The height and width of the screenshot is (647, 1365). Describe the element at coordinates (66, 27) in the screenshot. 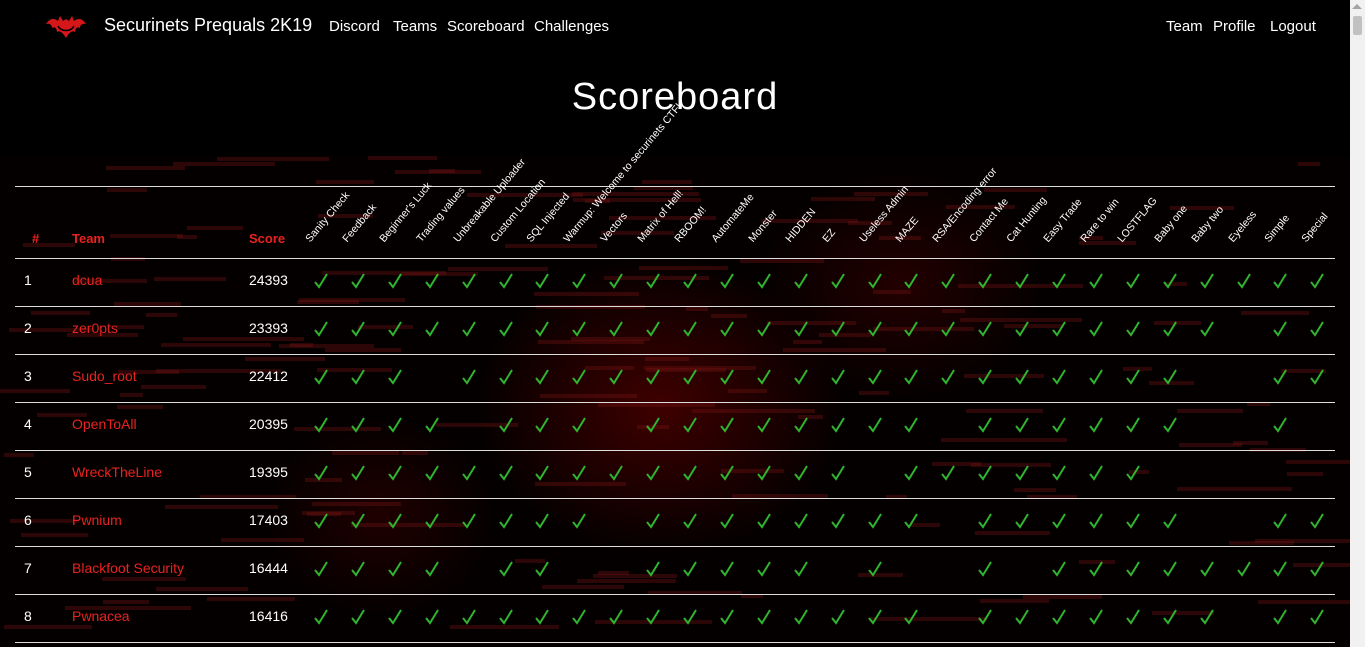

I see `bat-logo-icon` at that location.